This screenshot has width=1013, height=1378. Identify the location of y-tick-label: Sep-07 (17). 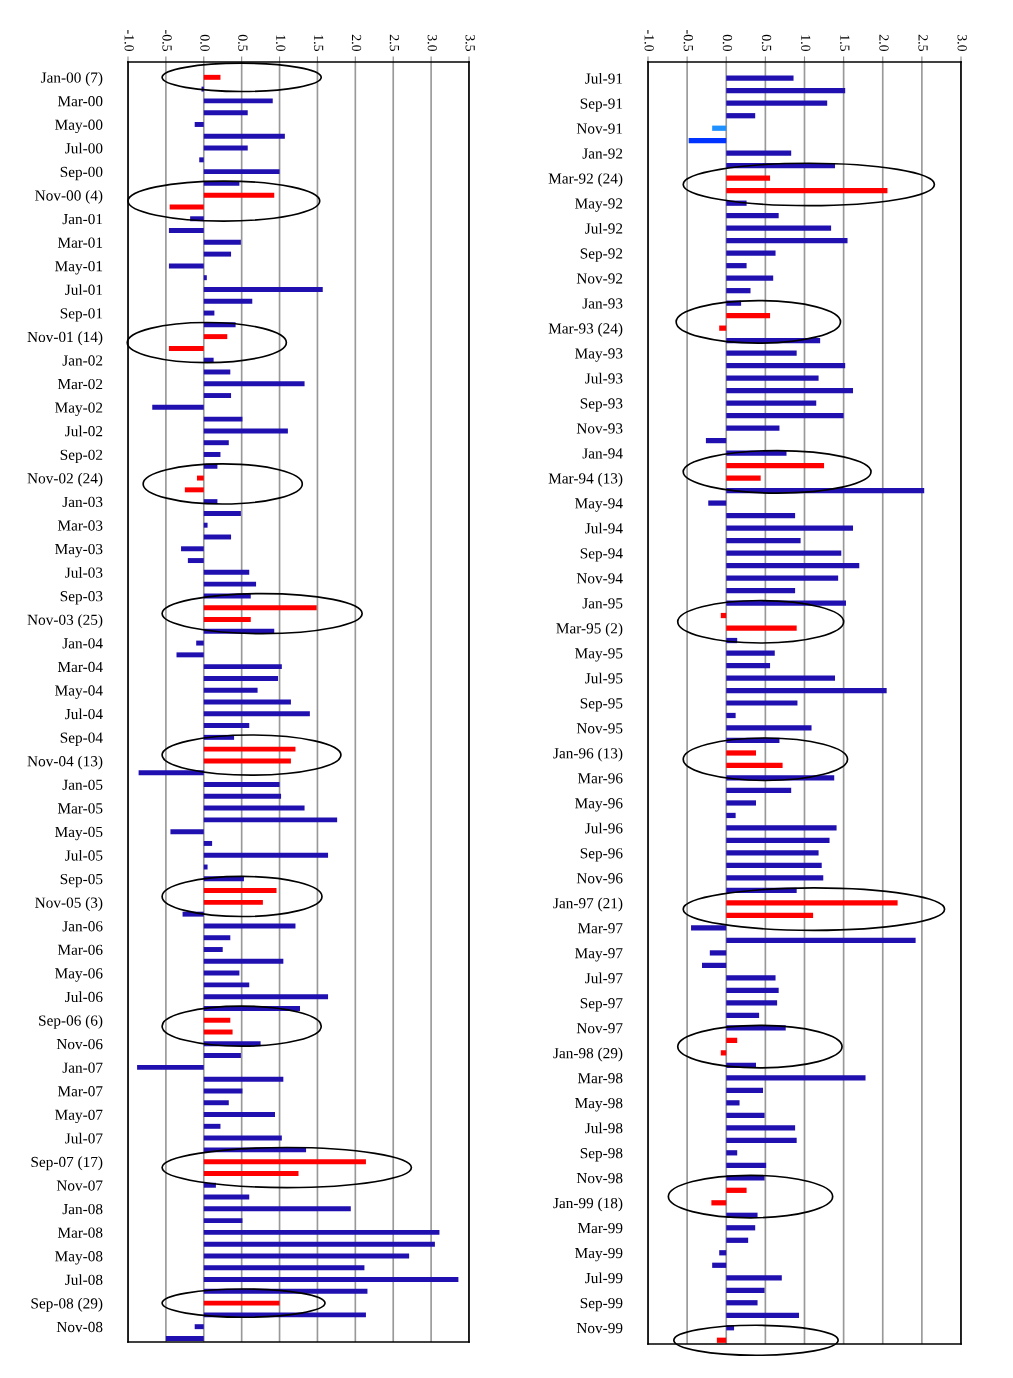
(67, 1163).